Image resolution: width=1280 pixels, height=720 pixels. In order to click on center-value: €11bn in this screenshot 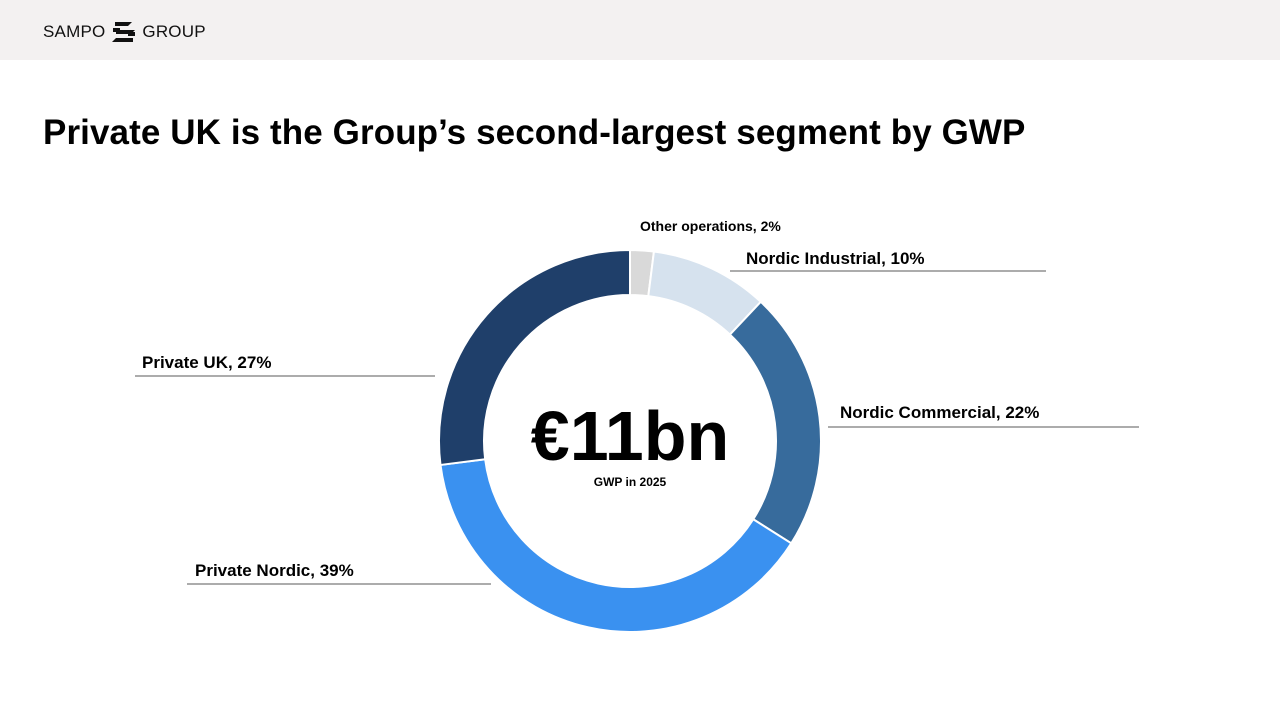, I will do `click(630, 436)`.